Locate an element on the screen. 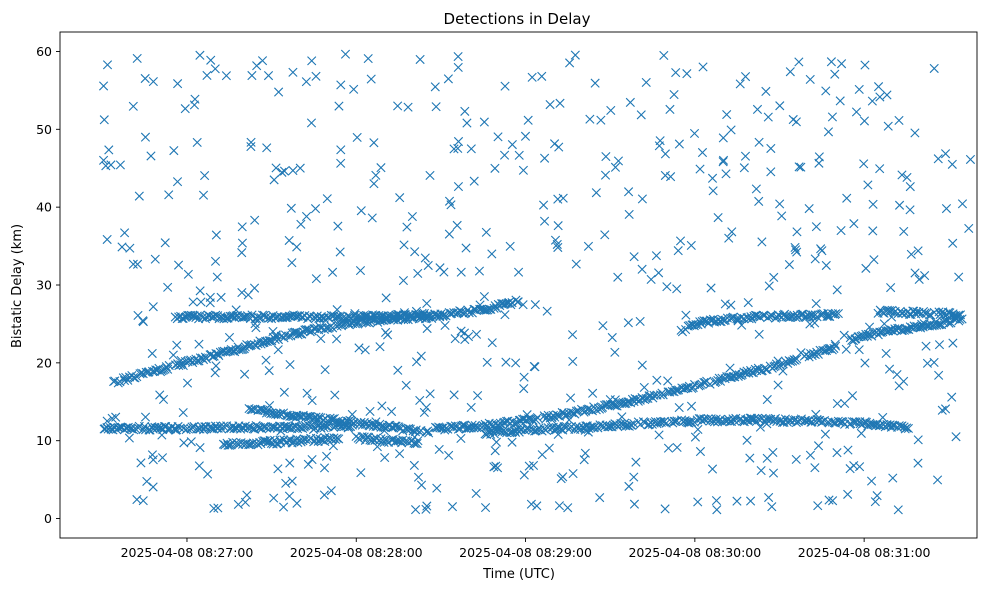  data-point-1948 is located at coordinates (245, 502).